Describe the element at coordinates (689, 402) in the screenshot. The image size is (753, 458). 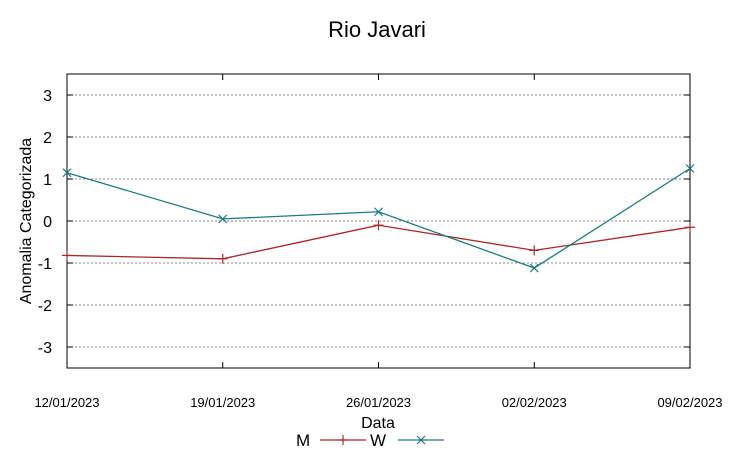
I see `x-tick-label: 09/02/2023` at that location.